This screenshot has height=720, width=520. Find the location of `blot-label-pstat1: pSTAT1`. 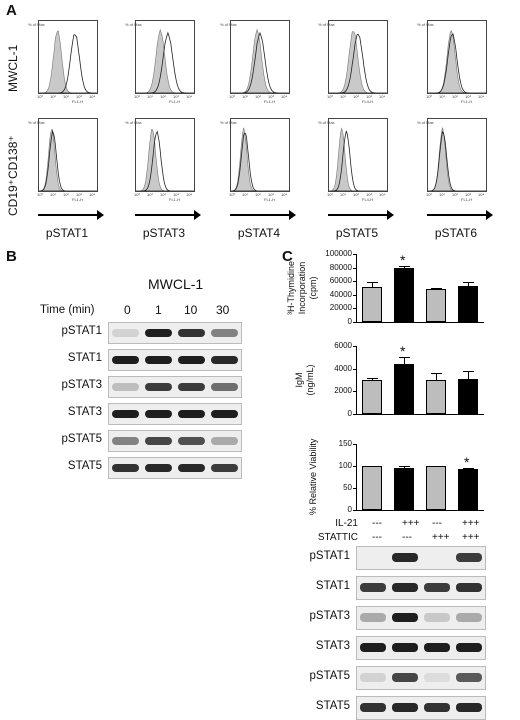

blot-label-pstat1: pSTAT1 is located at coordinates (323, 556).